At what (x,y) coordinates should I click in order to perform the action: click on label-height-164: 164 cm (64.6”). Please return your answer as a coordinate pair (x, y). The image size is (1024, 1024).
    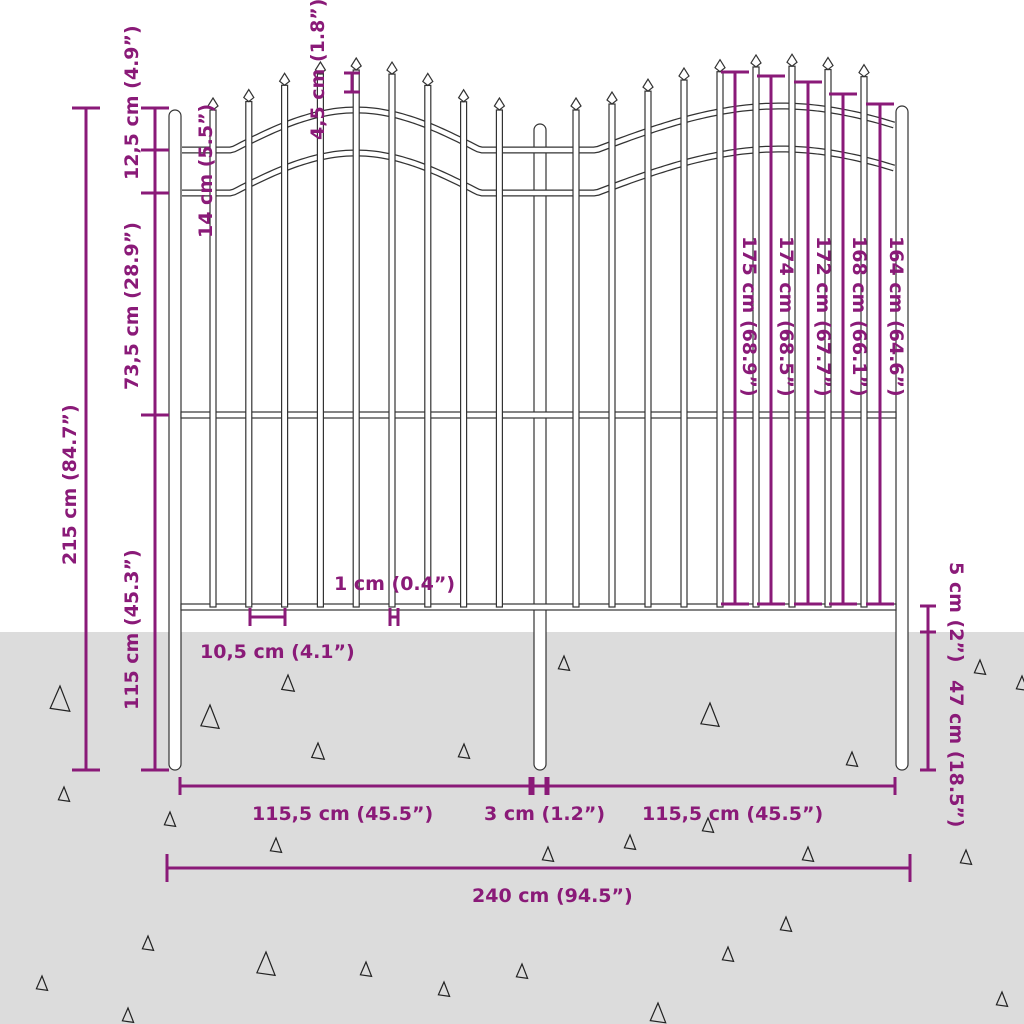
    Looking at the image, I should click on (896, 316).